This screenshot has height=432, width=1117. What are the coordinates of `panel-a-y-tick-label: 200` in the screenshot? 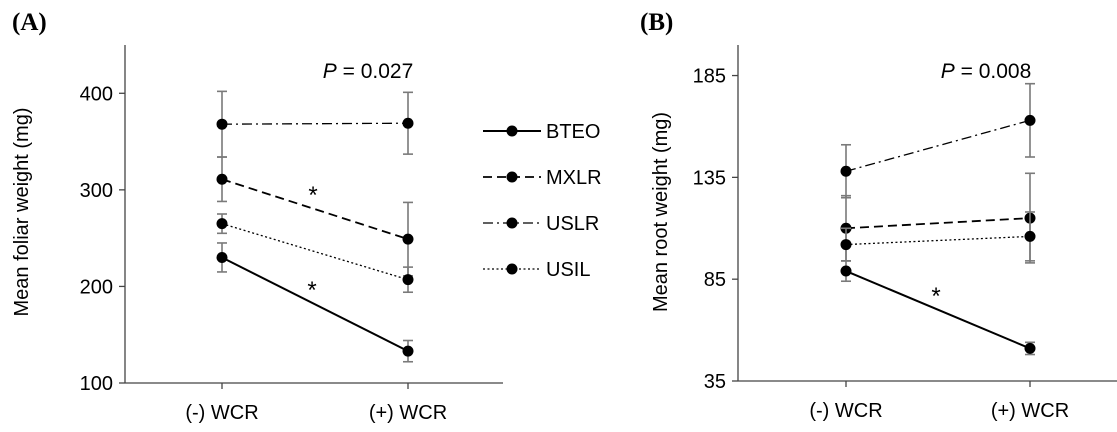 It's located at (96, 287).